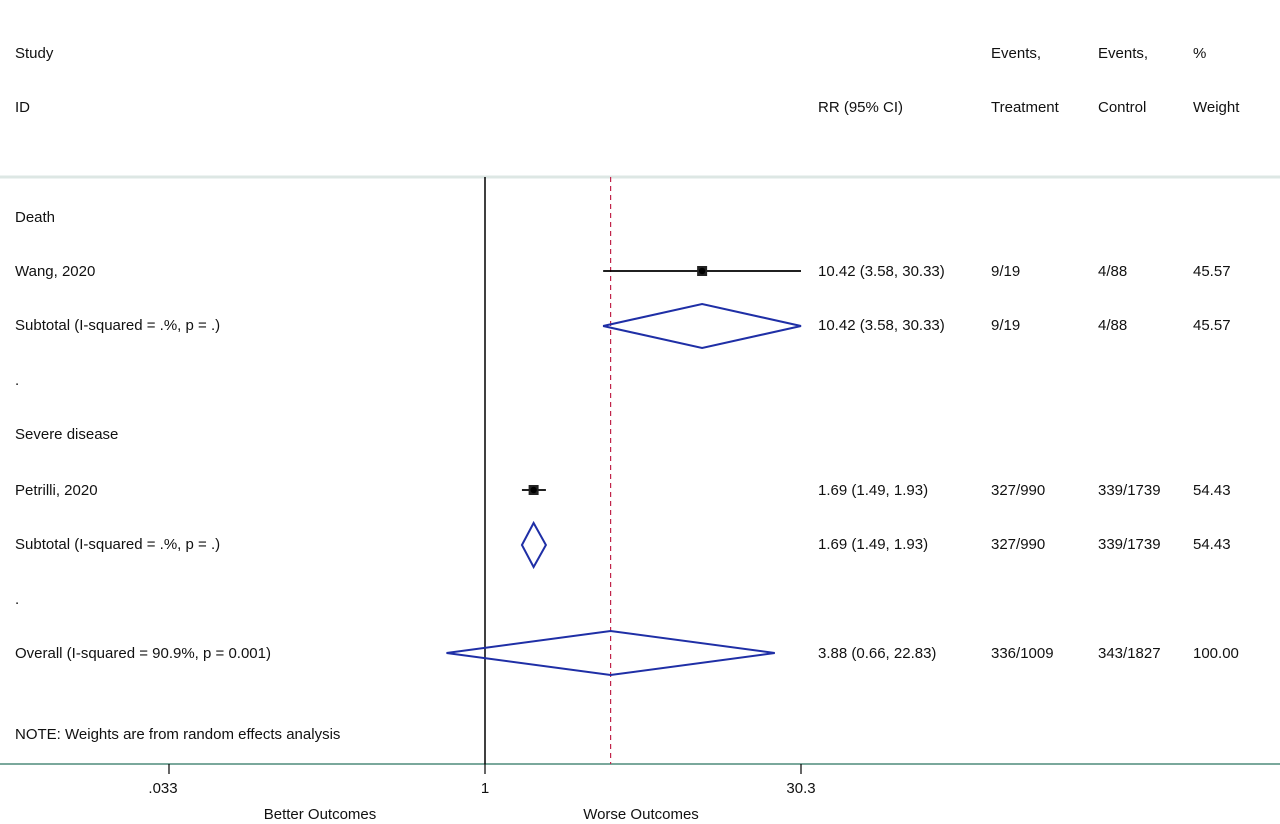  I want to click on header-weight-percent: %, so click(1200, 53).